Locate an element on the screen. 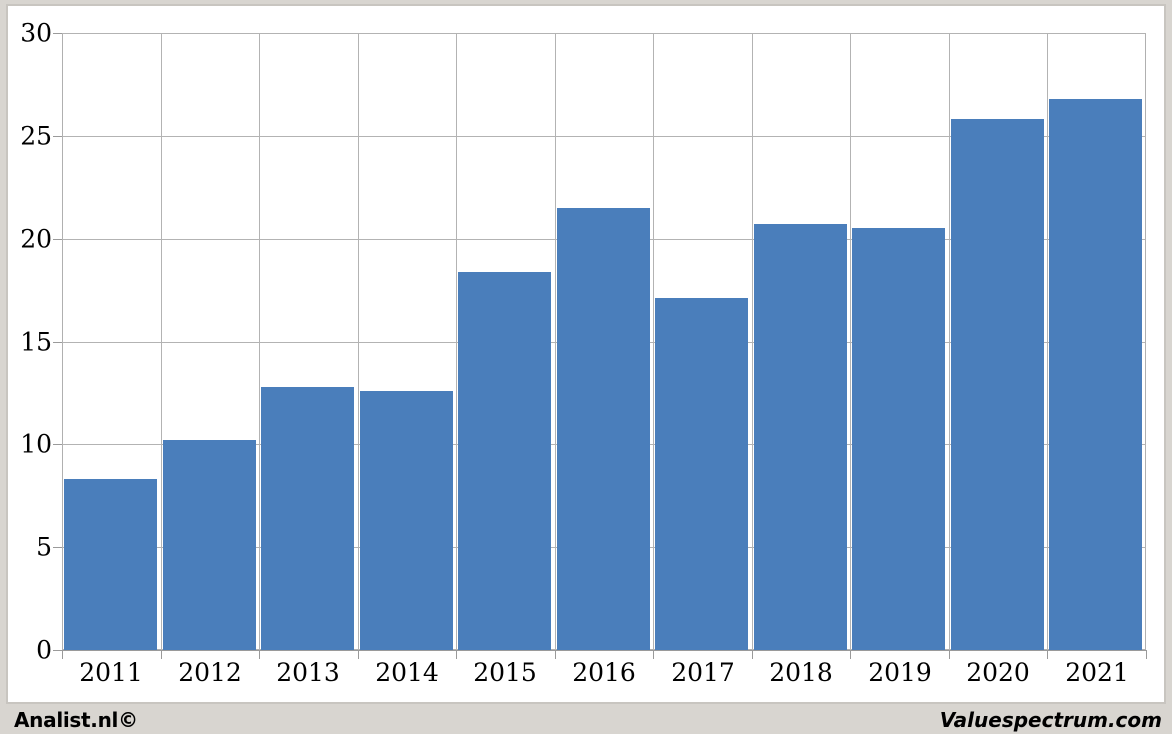 Image resolution: width=1172 pixels, height=734 pixels. bar-2011 is located at coordinates (110, 564).